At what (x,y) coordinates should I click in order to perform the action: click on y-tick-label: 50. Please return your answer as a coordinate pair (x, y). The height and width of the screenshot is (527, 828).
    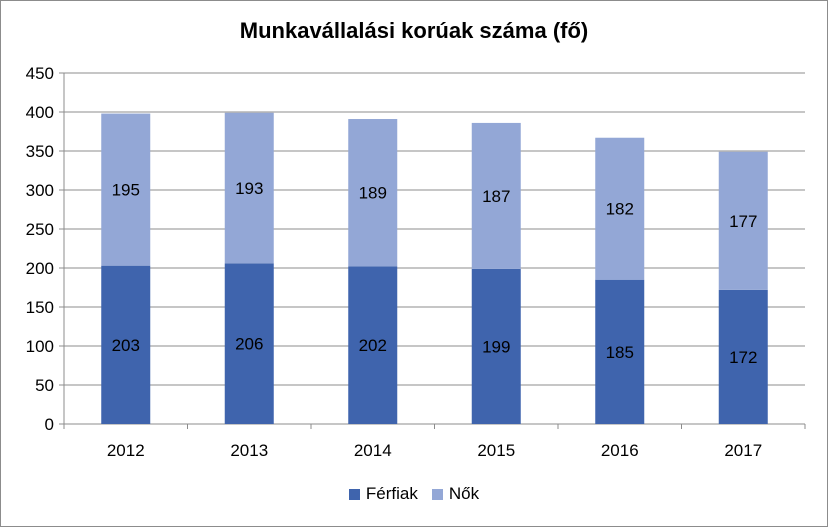
    Looking at the image, I should click on (44, 385).